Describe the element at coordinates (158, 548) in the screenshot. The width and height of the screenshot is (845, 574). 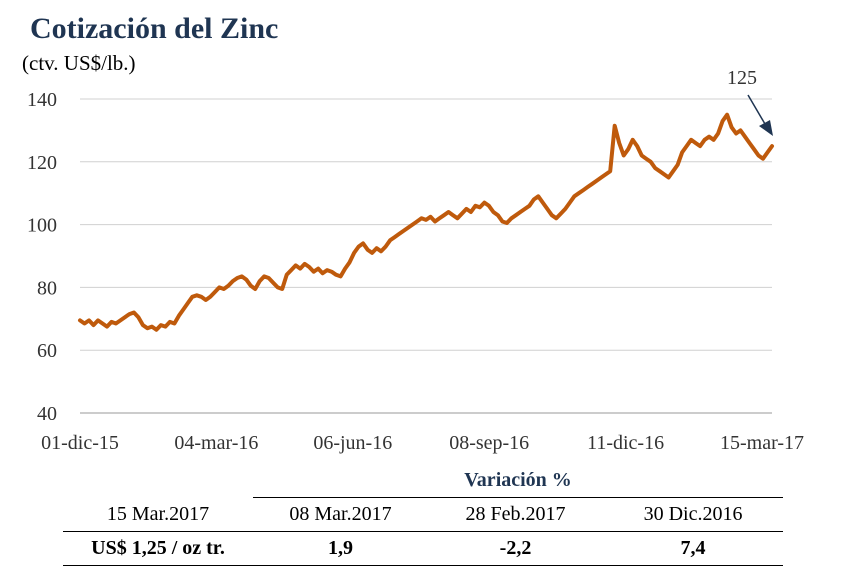
I see `table-row-label: US$ 1,25 / oz tr.` at that location.